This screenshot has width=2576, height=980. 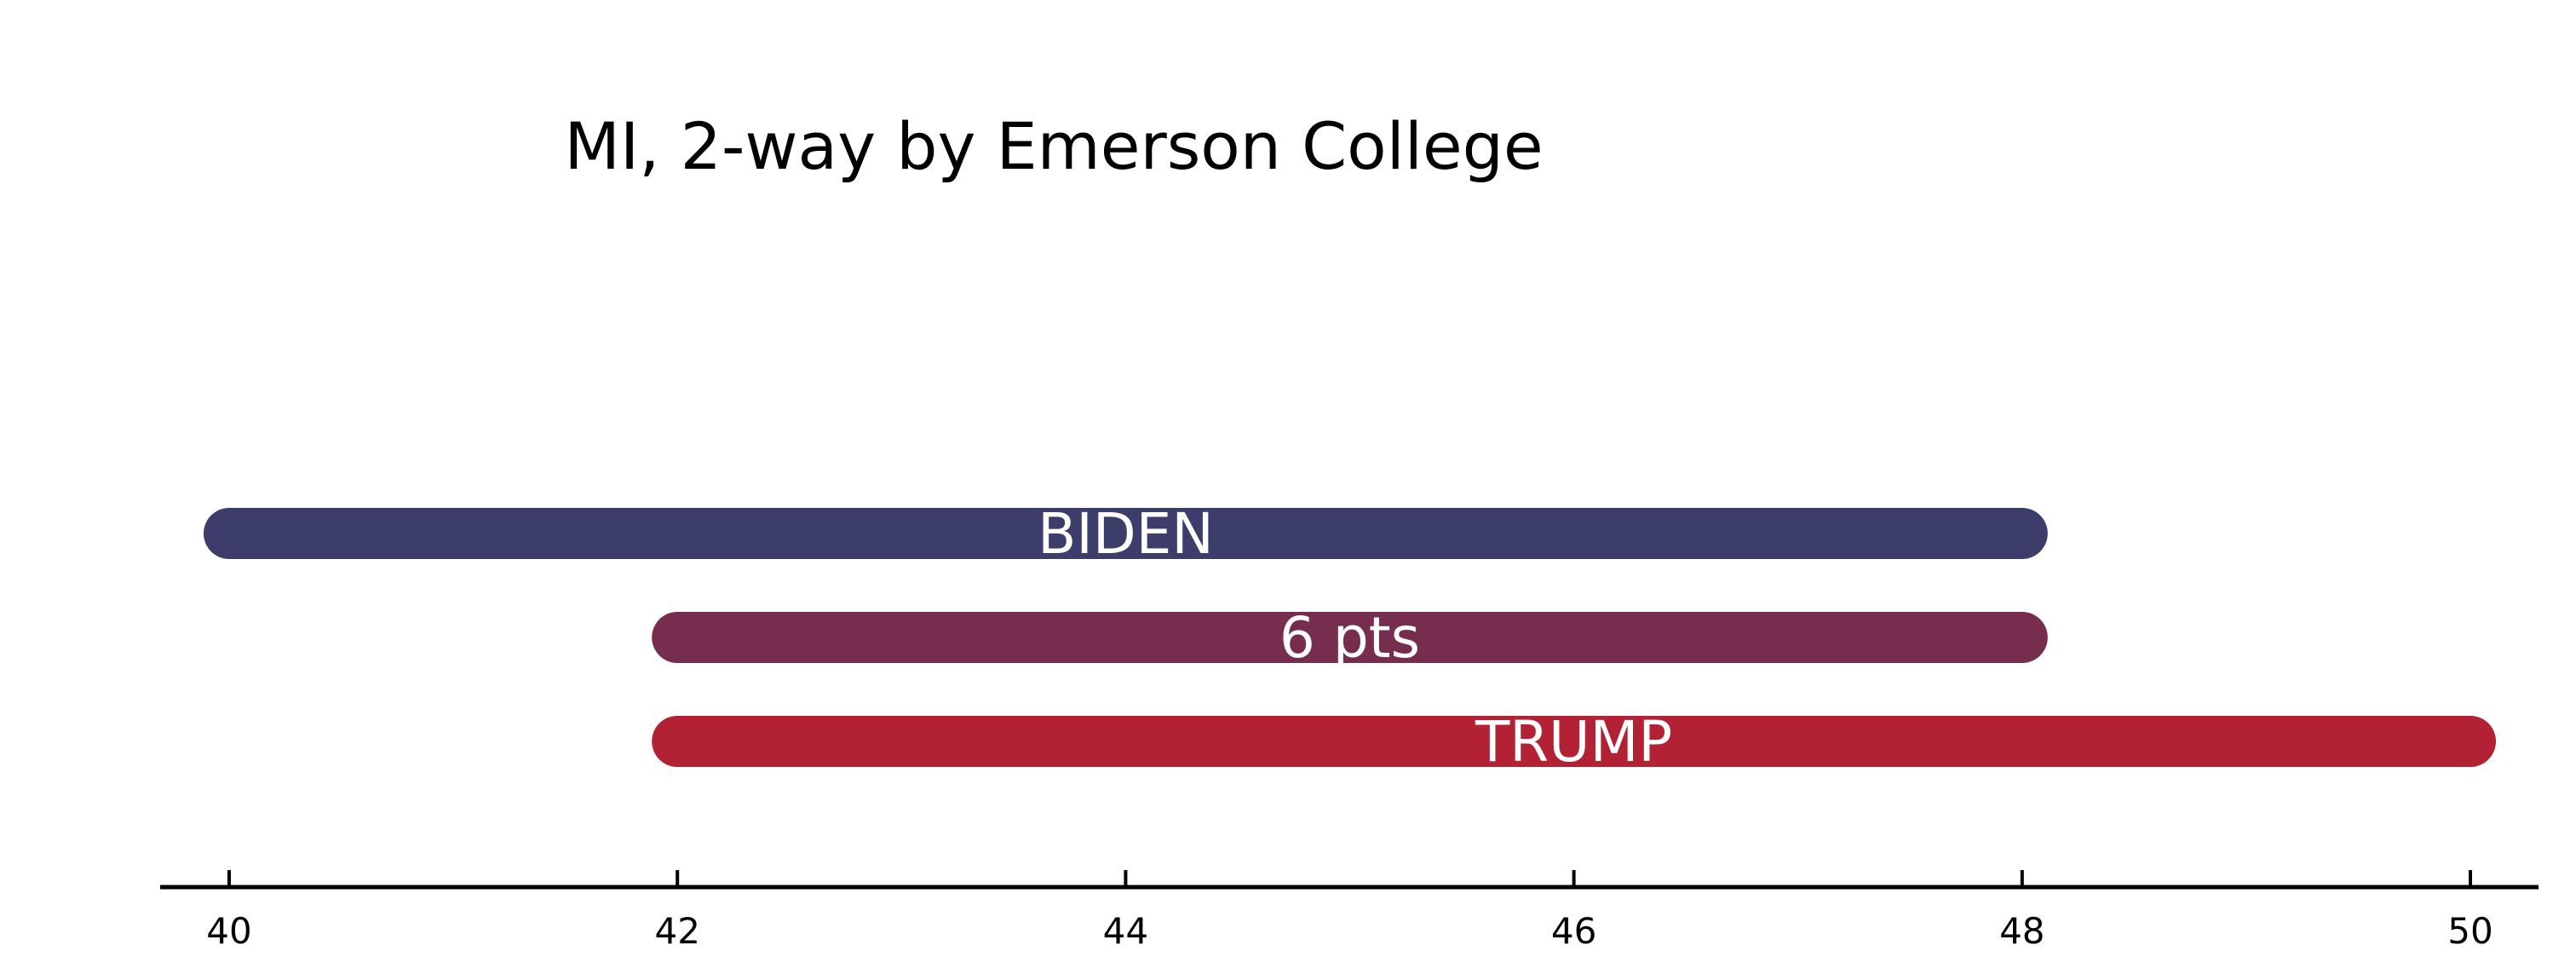 What do you see at coordinates (2022, 931) in the screenshot?
I see `x-tick-label: 48` at bounding box center [2022, 931].